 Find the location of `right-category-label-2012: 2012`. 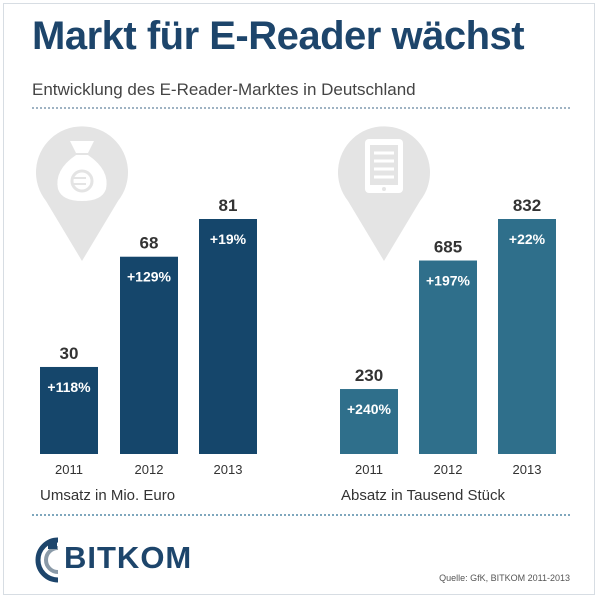

right-category-label-2012: 2012 is located at coordinates (448, 469).